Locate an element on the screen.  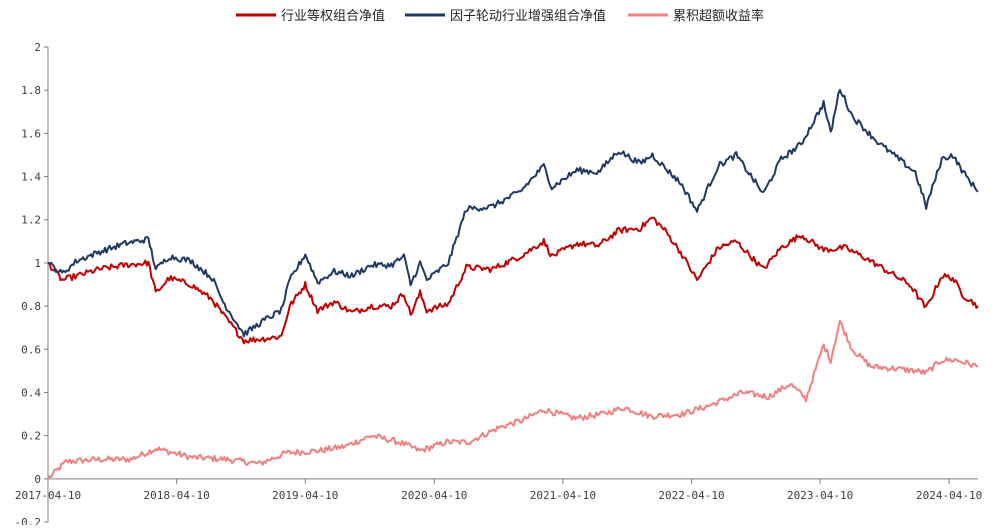
x-tick-label: 2017-04-10 is located at coordinates (48, 495).